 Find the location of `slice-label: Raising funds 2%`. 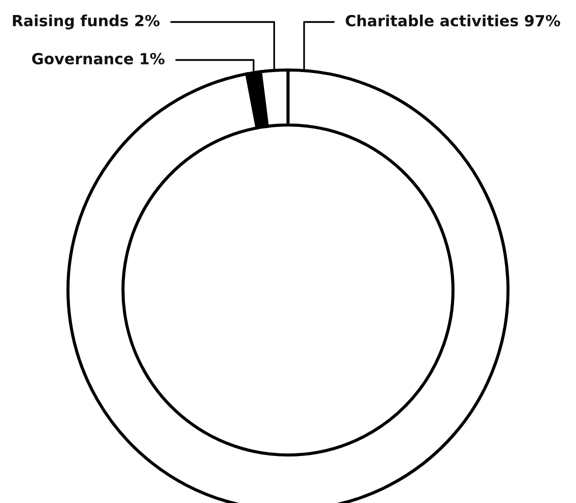

slice-label: Raising funds 2% is located at coordinates (86, 22).